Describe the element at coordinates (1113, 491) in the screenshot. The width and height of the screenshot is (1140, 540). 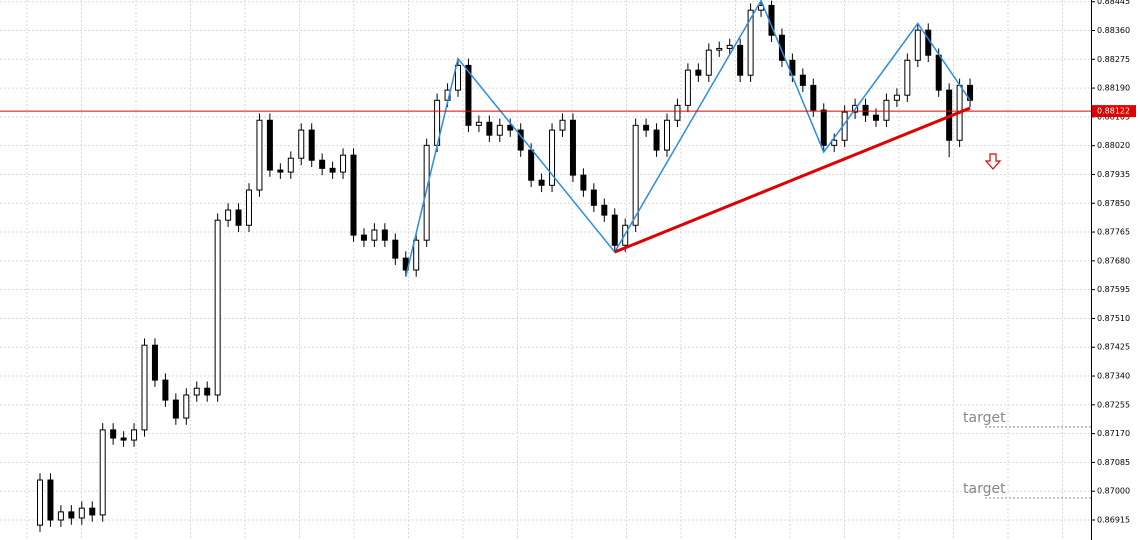
I see `y-tick-label: 0.87000` at that location.